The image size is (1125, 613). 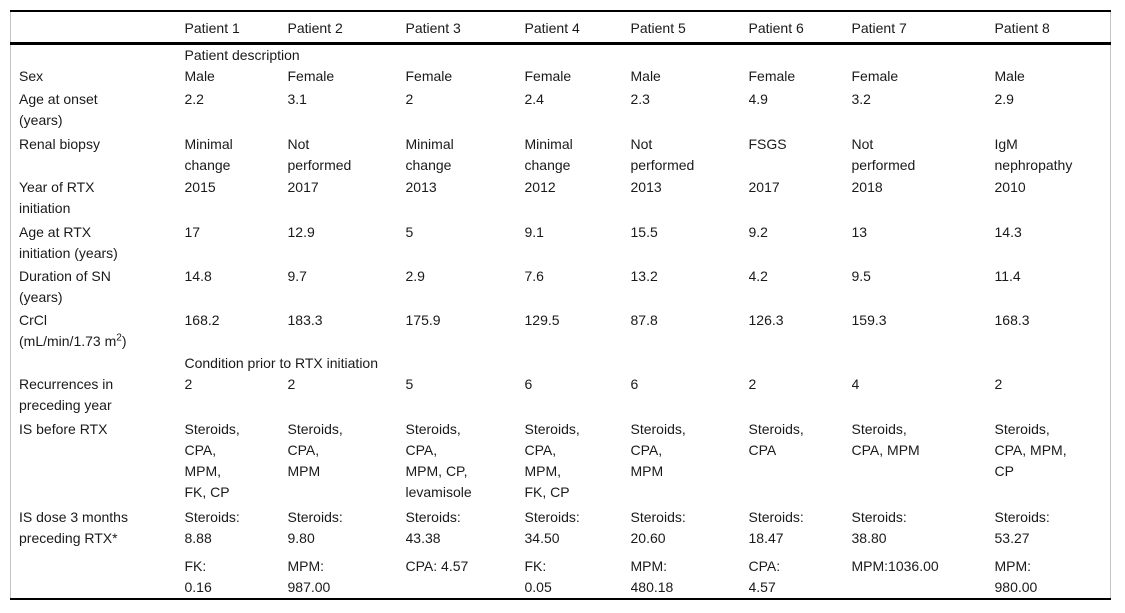 I want to click on table-cell: 3.2, so click(x=861, y=99).